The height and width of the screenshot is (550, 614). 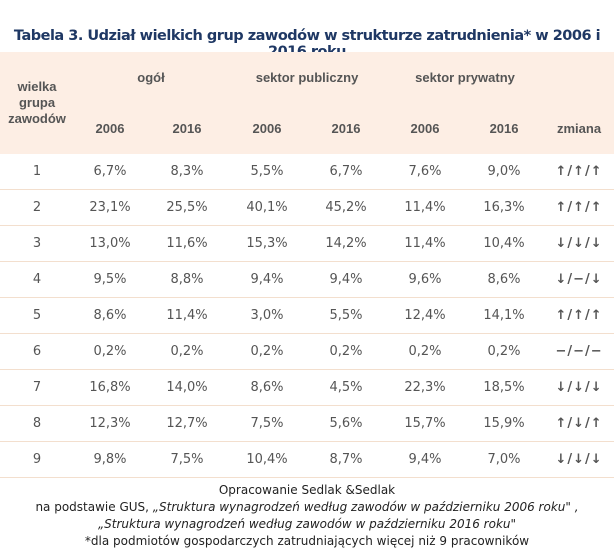 What do you see at coordinates (504, 423) in the screenshot?
I see `share-cell: 15,9%` at bounding box center [504, 423].